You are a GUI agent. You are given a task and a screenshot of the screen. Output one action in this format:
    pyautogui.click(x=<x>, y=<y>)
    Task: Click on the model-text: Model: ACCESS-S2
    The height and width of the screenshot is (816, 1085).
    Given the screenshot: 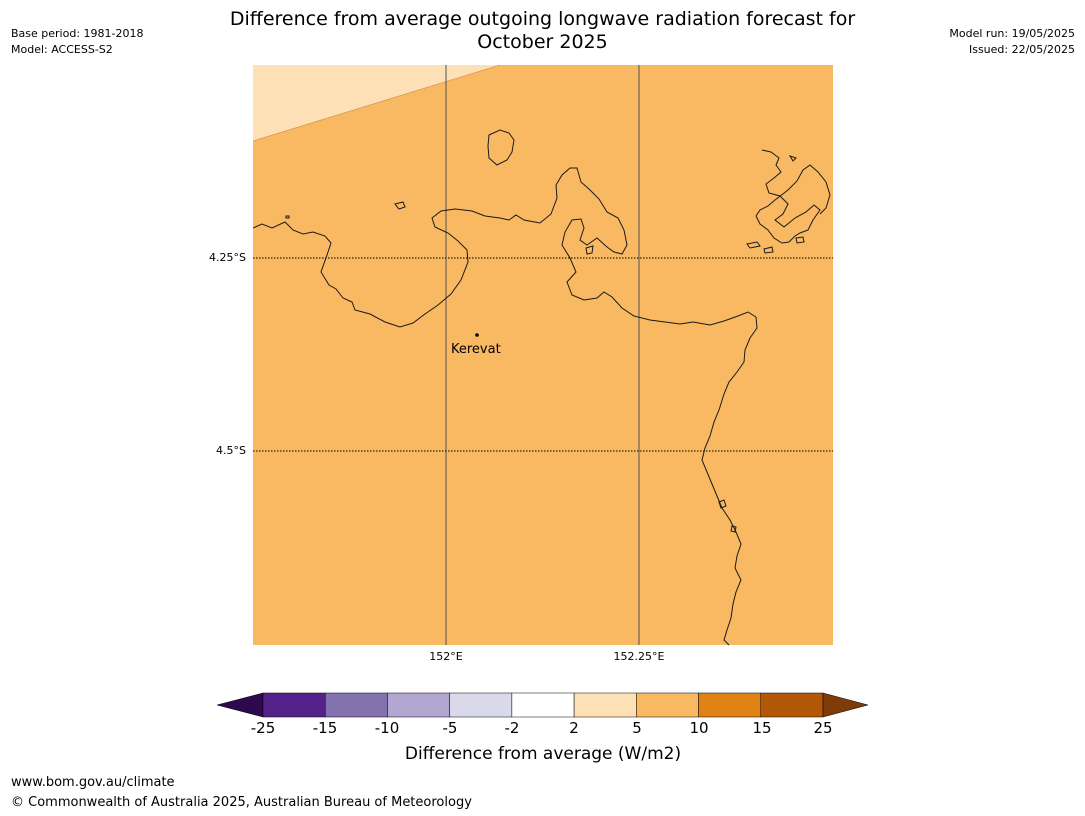 What is the action you would take?
    pyautogui.click(x=62, y=49)
    